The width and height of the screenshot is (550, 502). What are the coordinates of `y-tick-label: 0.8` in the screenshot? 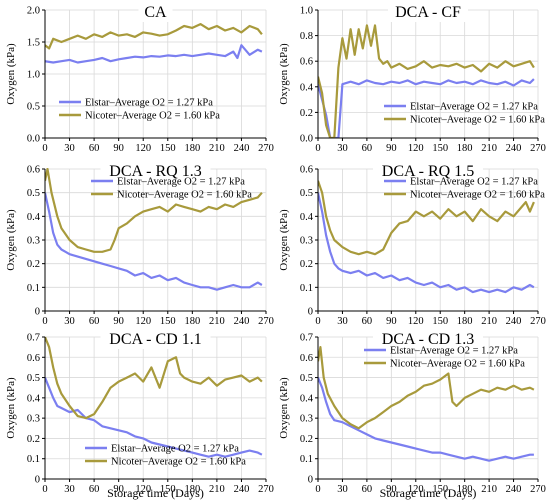 It's located at (306, 36).